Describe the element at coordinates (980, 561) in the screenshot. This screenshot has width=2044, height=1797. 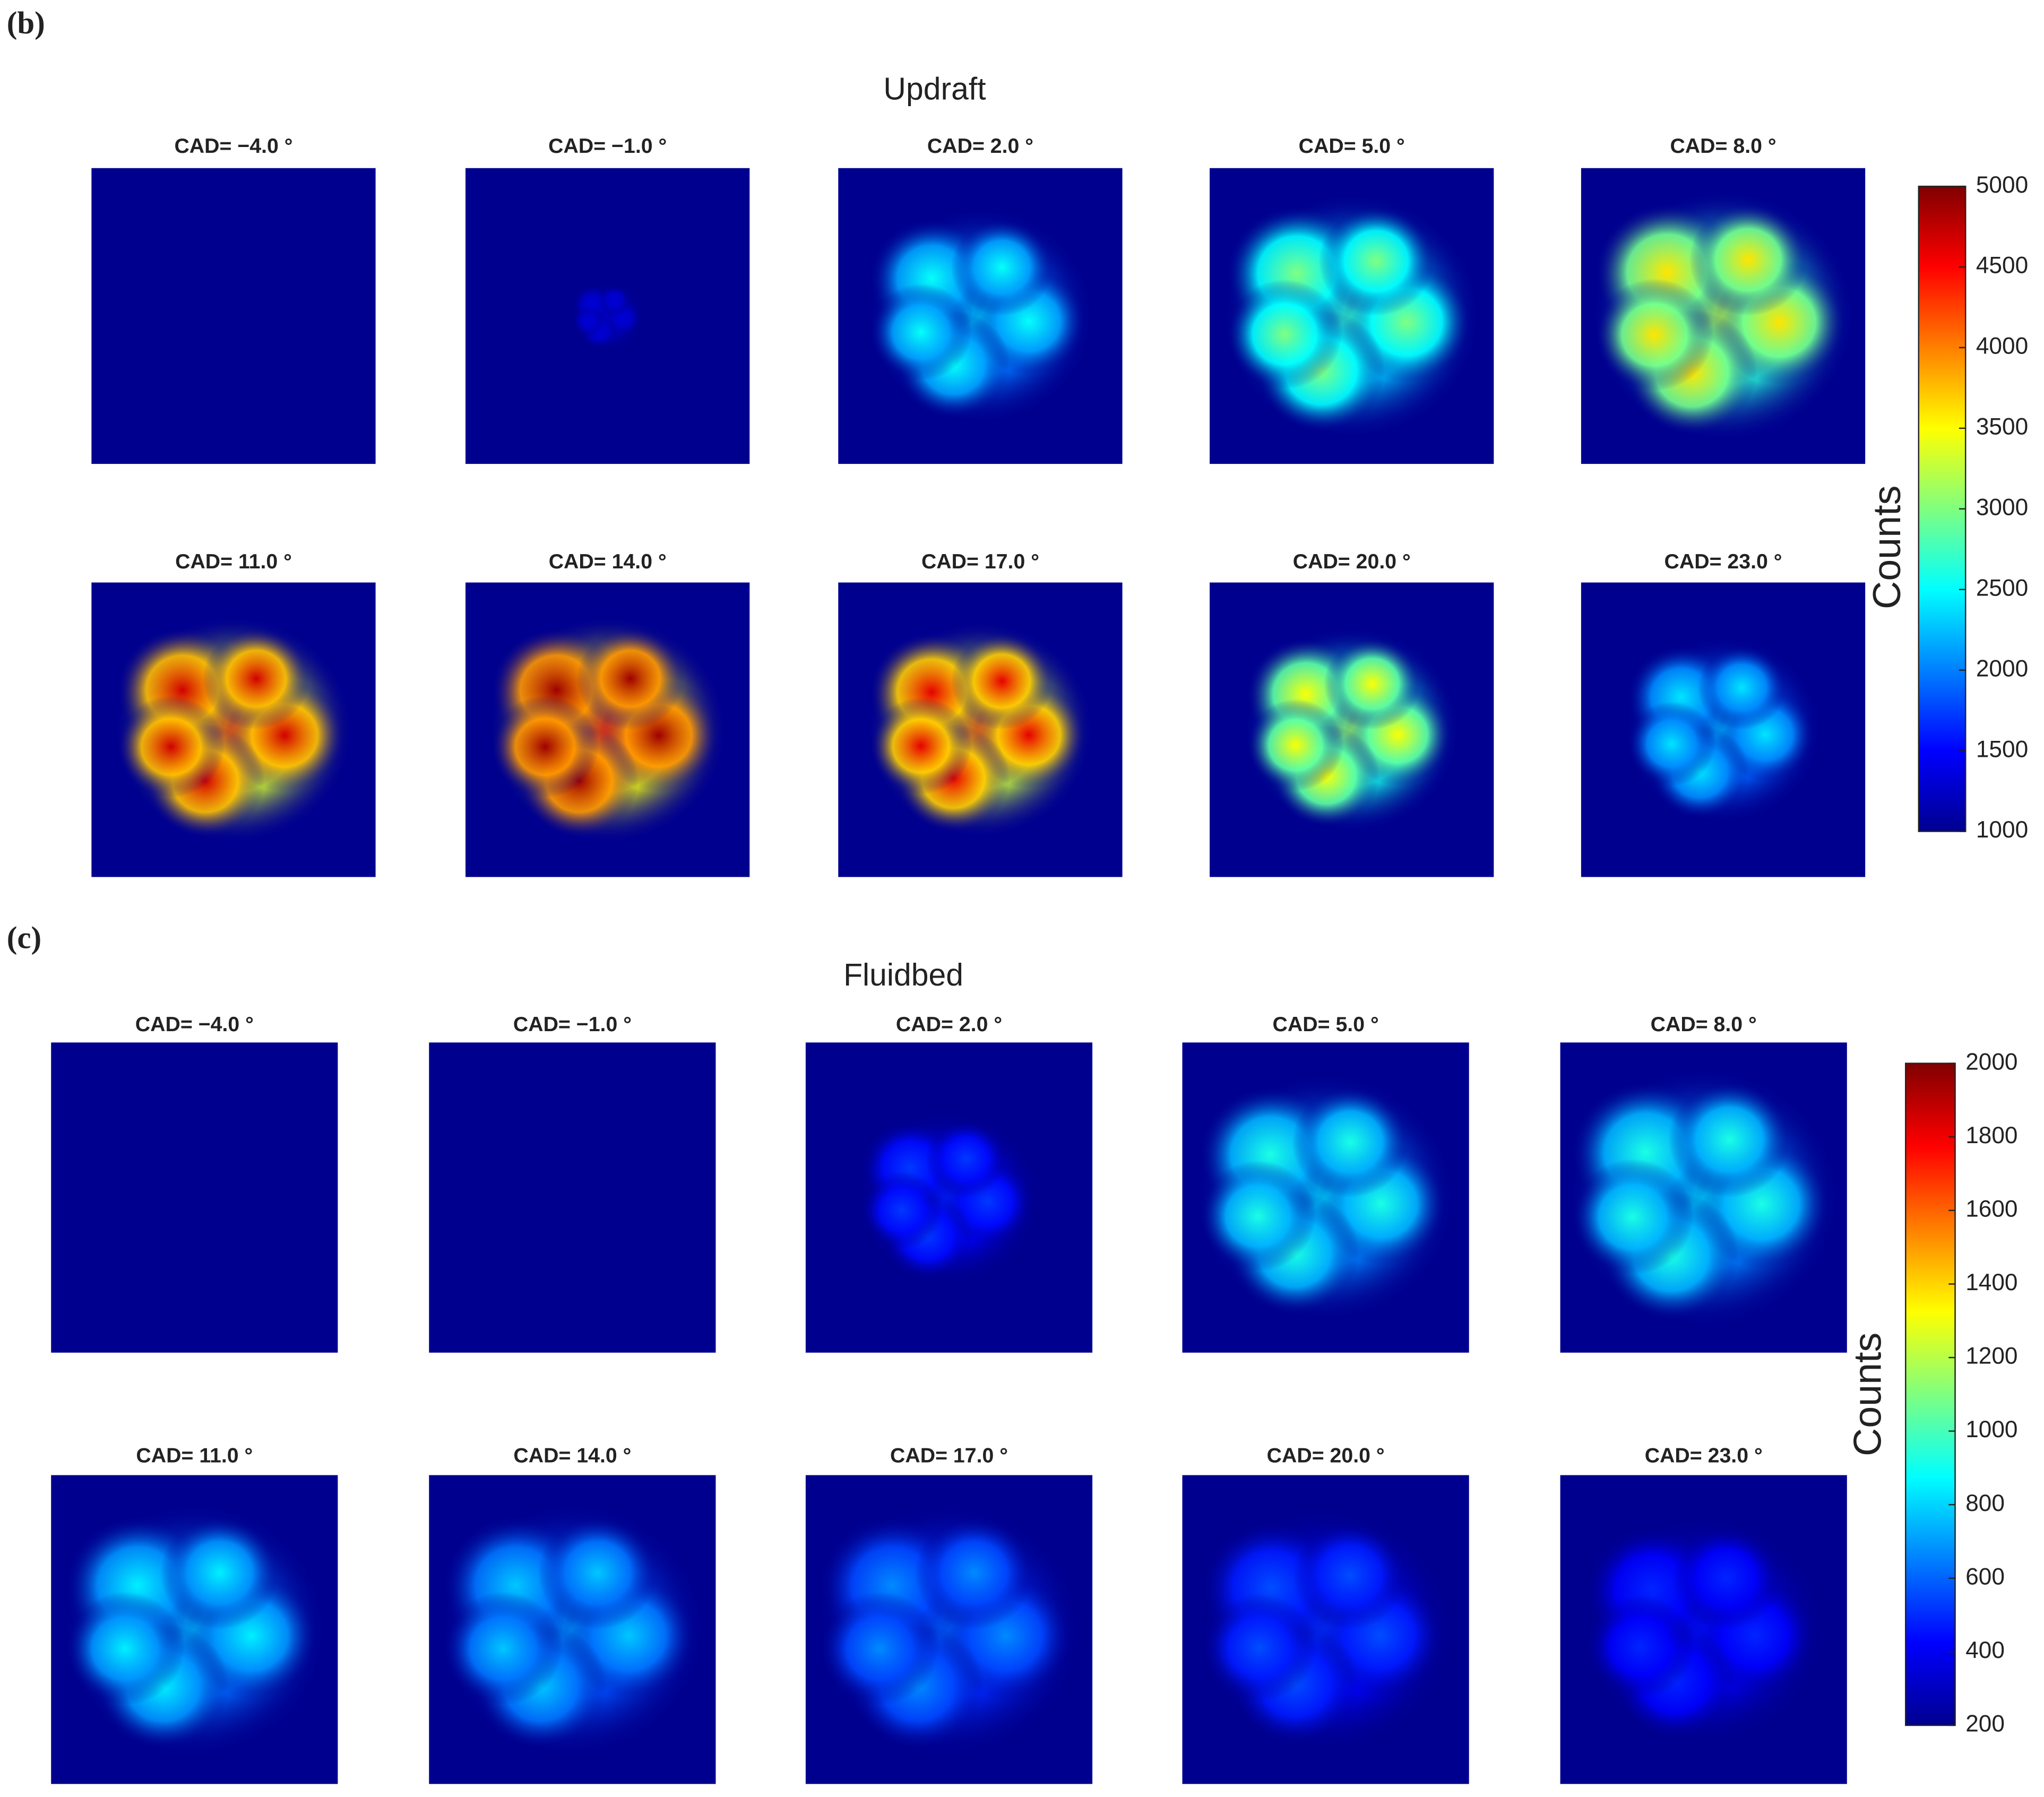
I see `subplot-title: CAD= 17.0 °` at that location.